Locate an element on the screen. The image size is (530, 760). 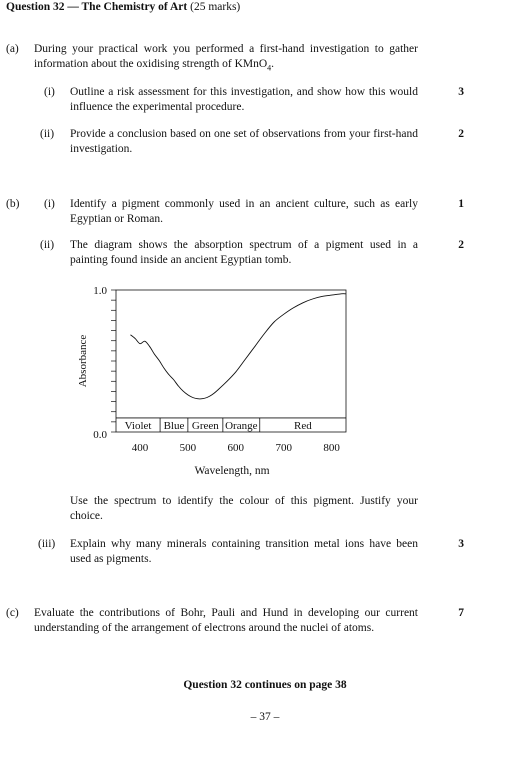
part-c-marks: 7 is located at coordinates (461, 613).